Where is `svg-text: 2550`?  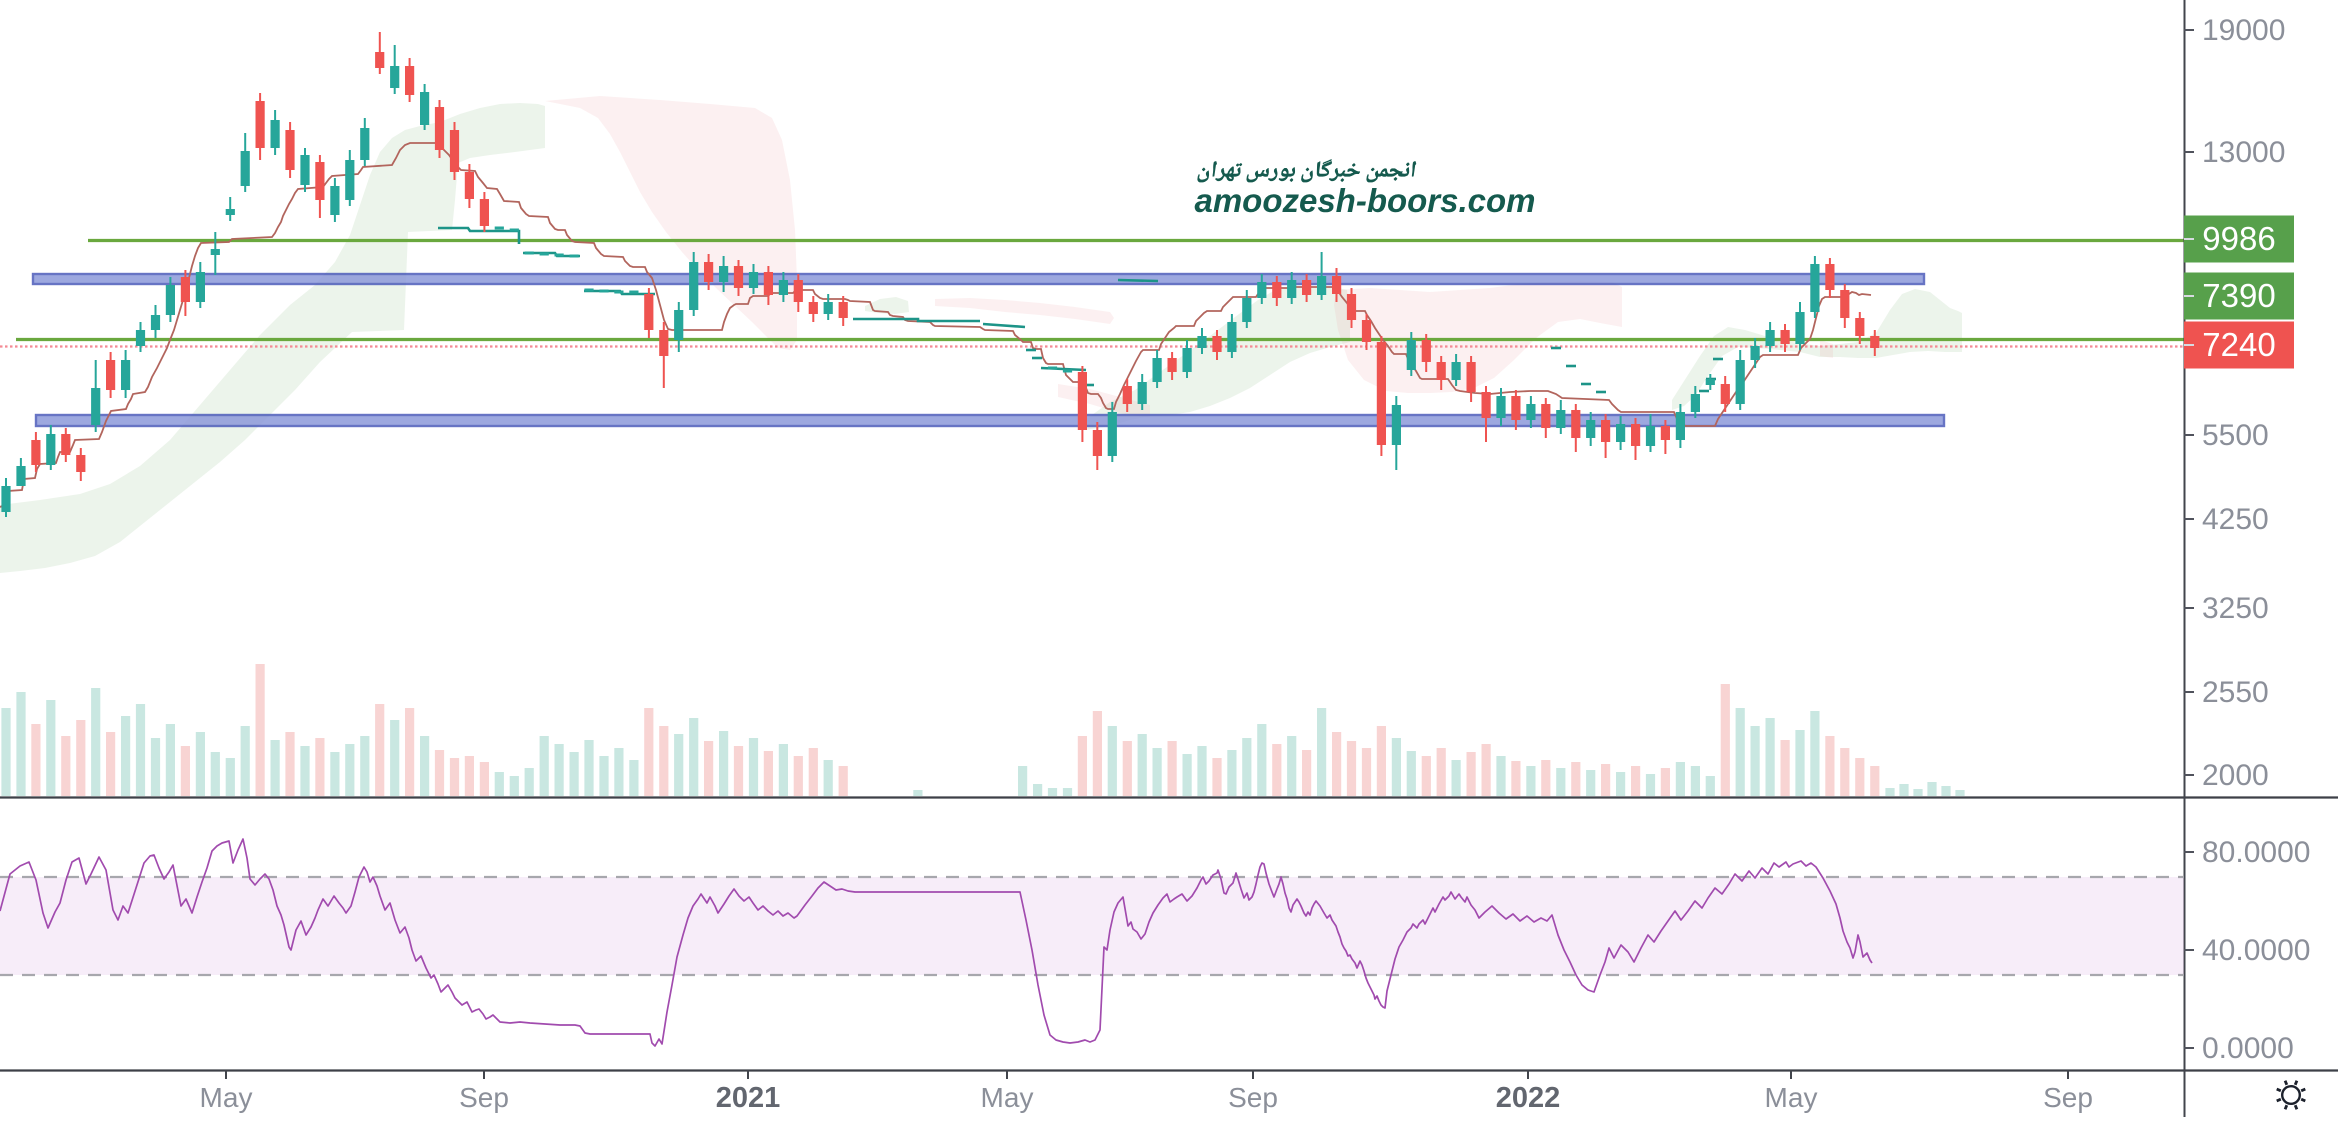 svg-text: 2550 is located at coordinates (2235, 692).